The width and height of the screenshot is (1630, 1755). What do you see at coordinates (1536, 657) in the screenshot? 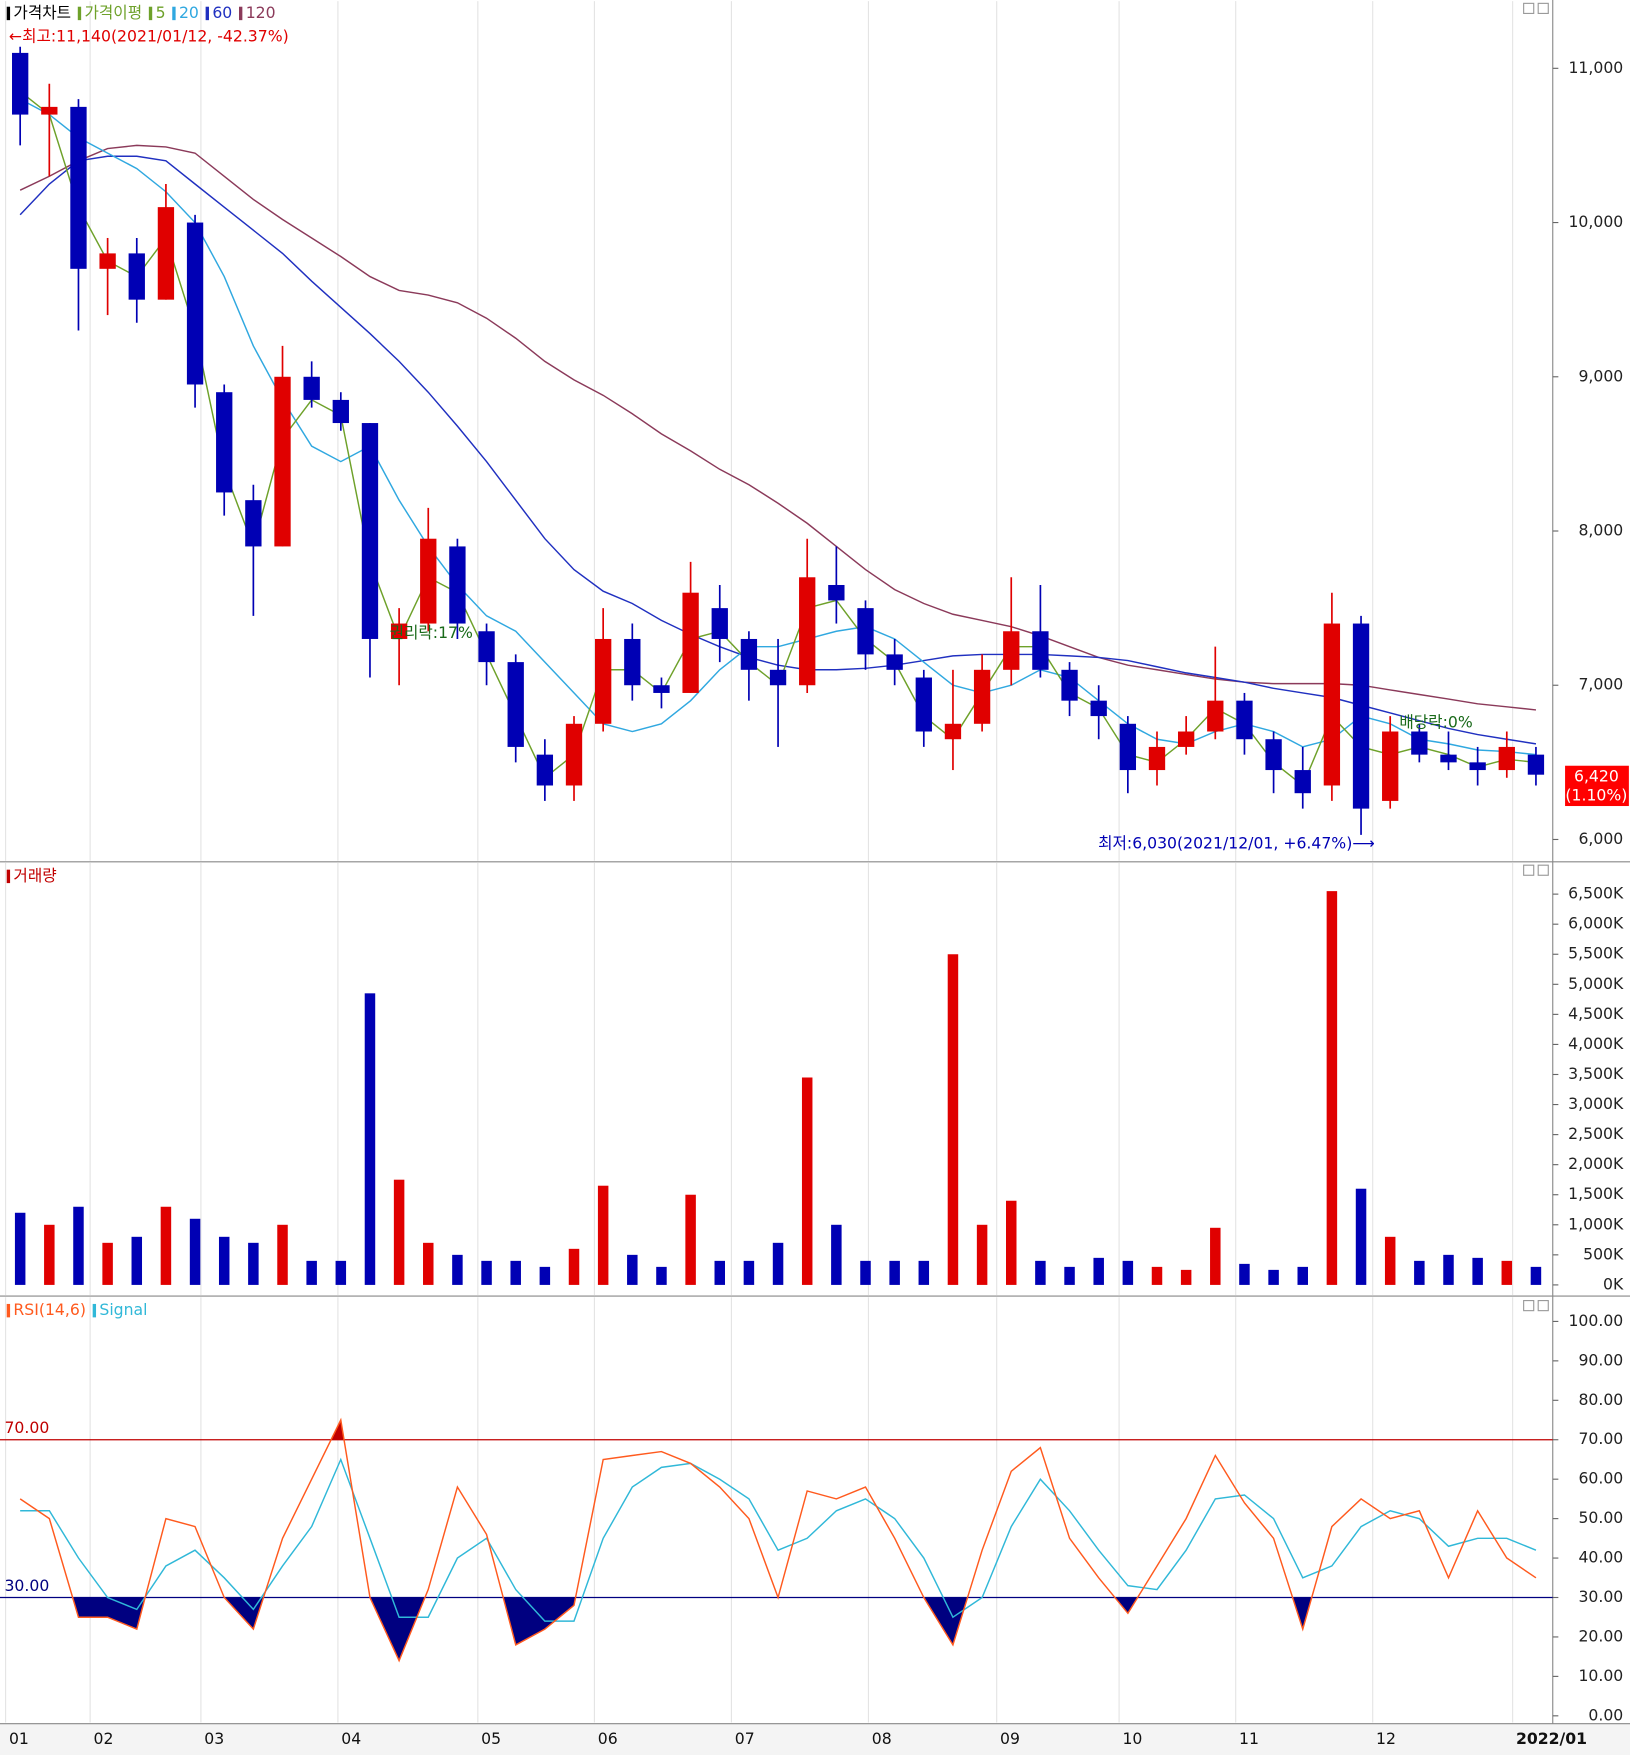
I see `window-buttons` at bounding box center [1536, 657].